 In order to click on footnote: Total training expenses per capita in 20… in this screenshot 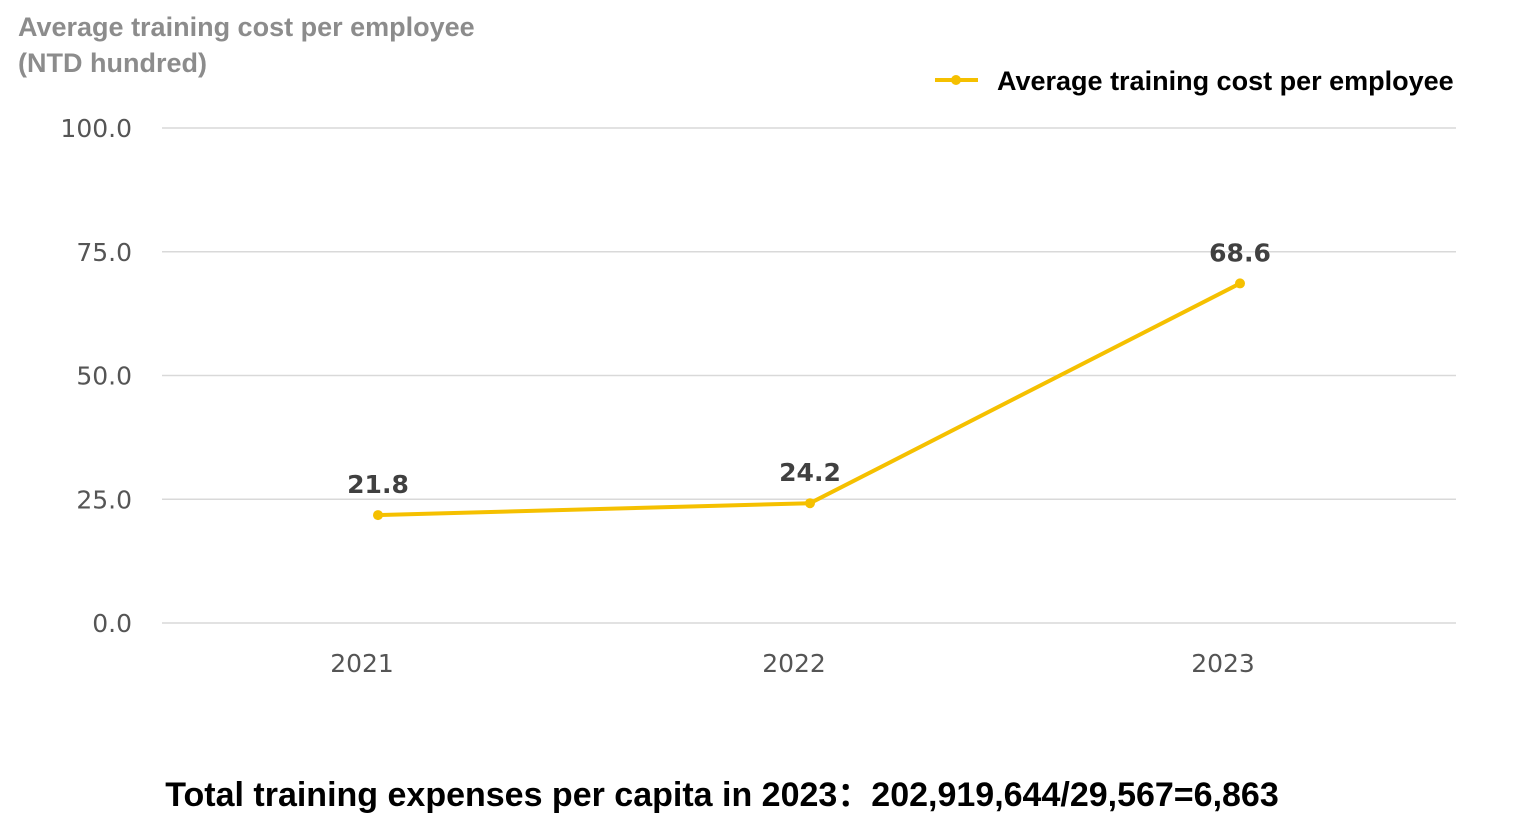, I will do `click(722, 795)`.